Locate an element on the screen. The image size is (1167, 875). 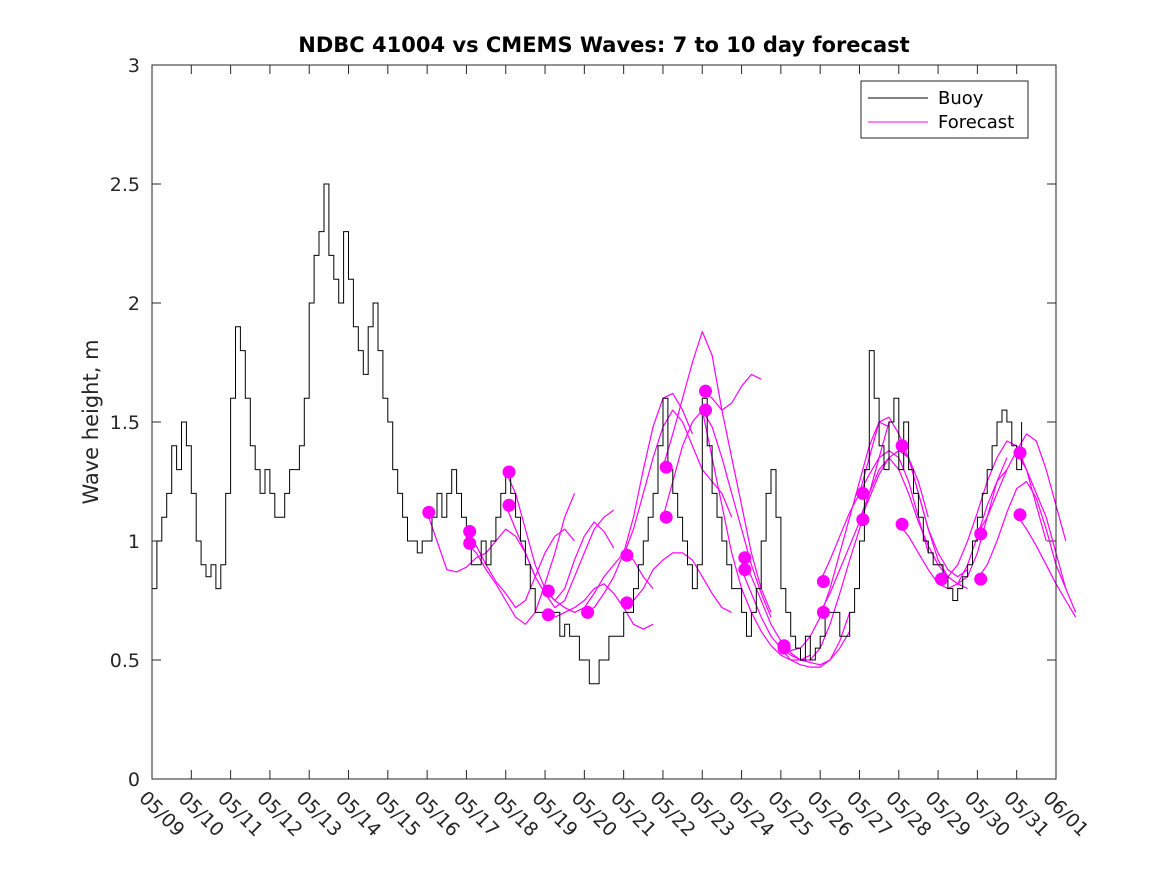
y-tick-label: 1.5 is located at coordinates (125, 423).